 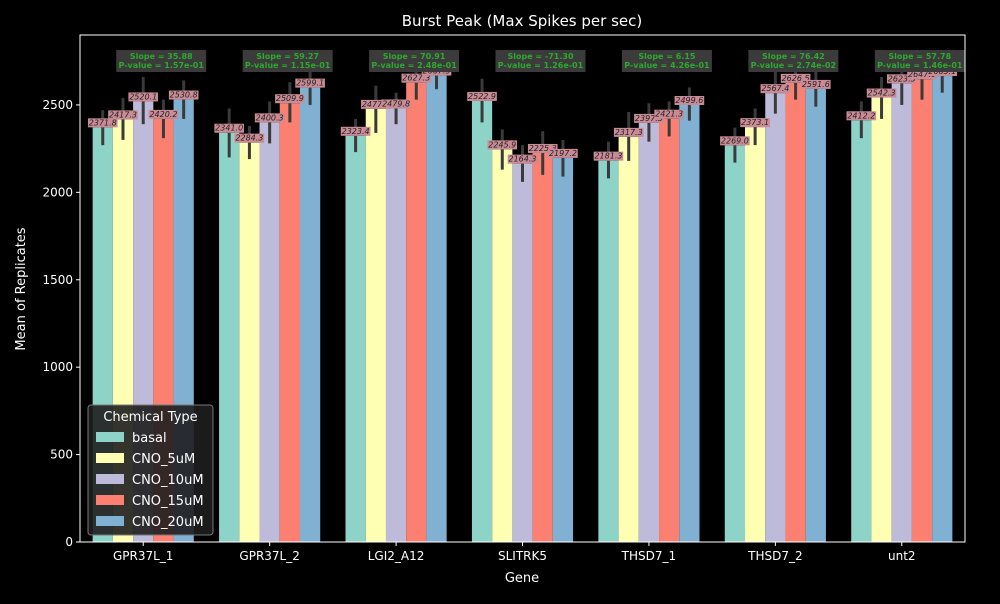 I want to click on legend-label: CNO_20uM, so click(x=168, y=522).